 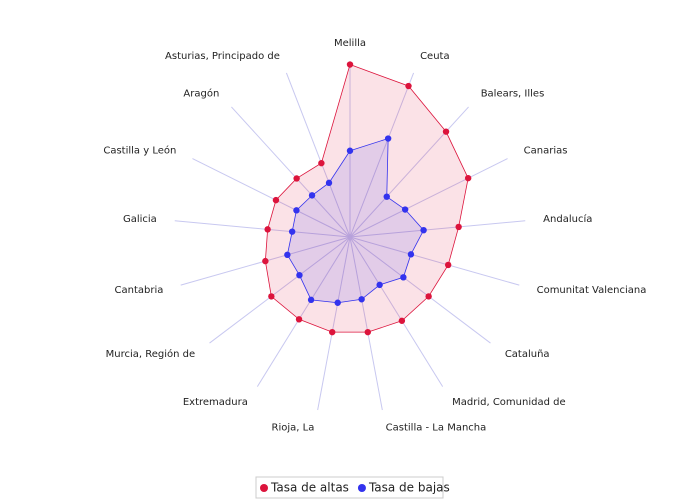 I want to click on category-label: Murcia, Región de, so click(x=151, y=354).